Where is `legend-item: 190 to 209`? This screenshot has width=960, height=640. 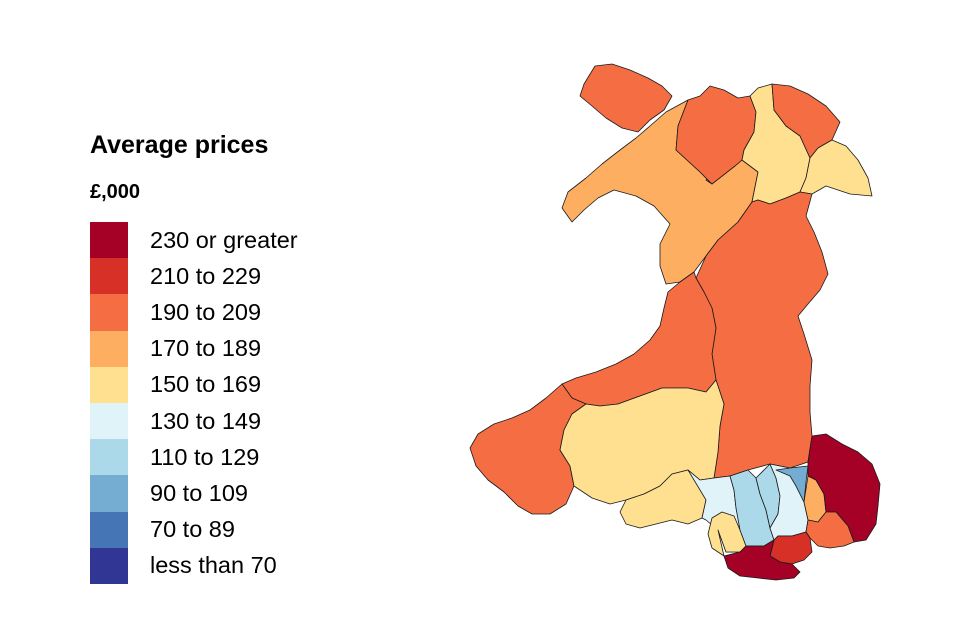
legend-item: 190 to 209 is located at coordinates (194, 312).